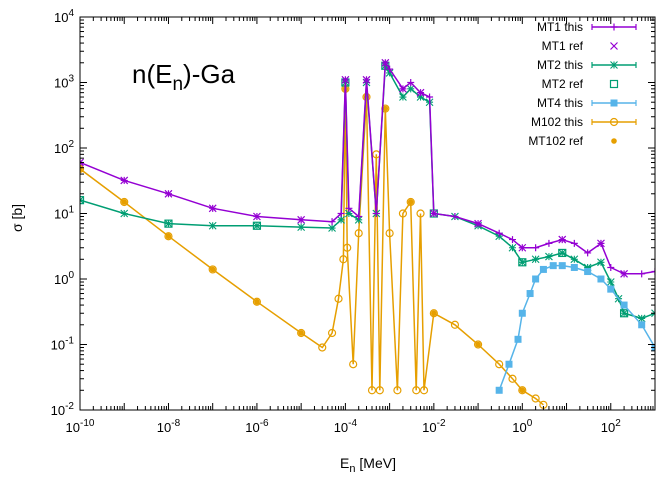  Describe the element at coordinates (434, 426) in the screenshot. I see `x-tick-label: 10⁻²` at that location.